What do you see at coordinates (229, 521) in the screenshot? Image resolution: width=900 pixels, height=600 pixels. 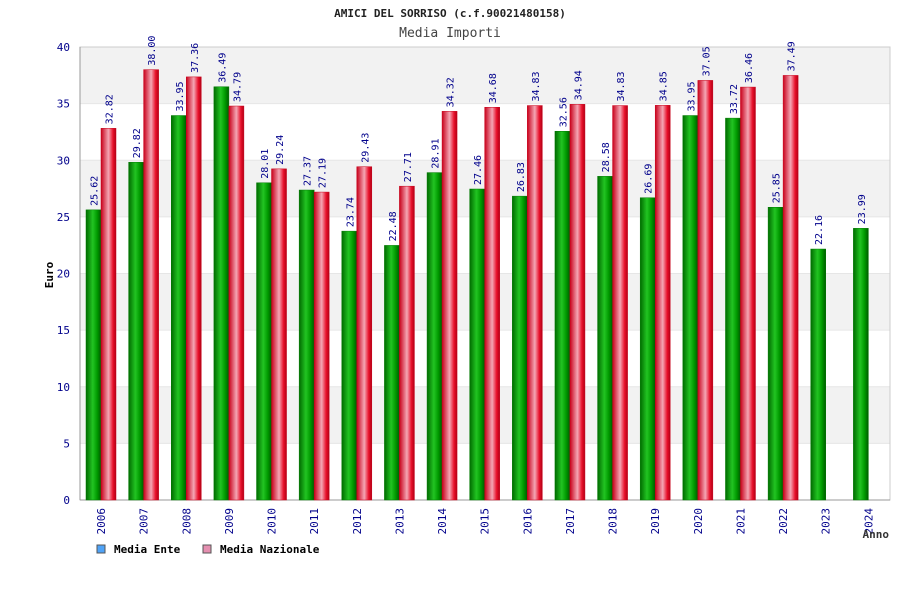 I see `x-tick-label: 2009` at bounding box center [229, 521].